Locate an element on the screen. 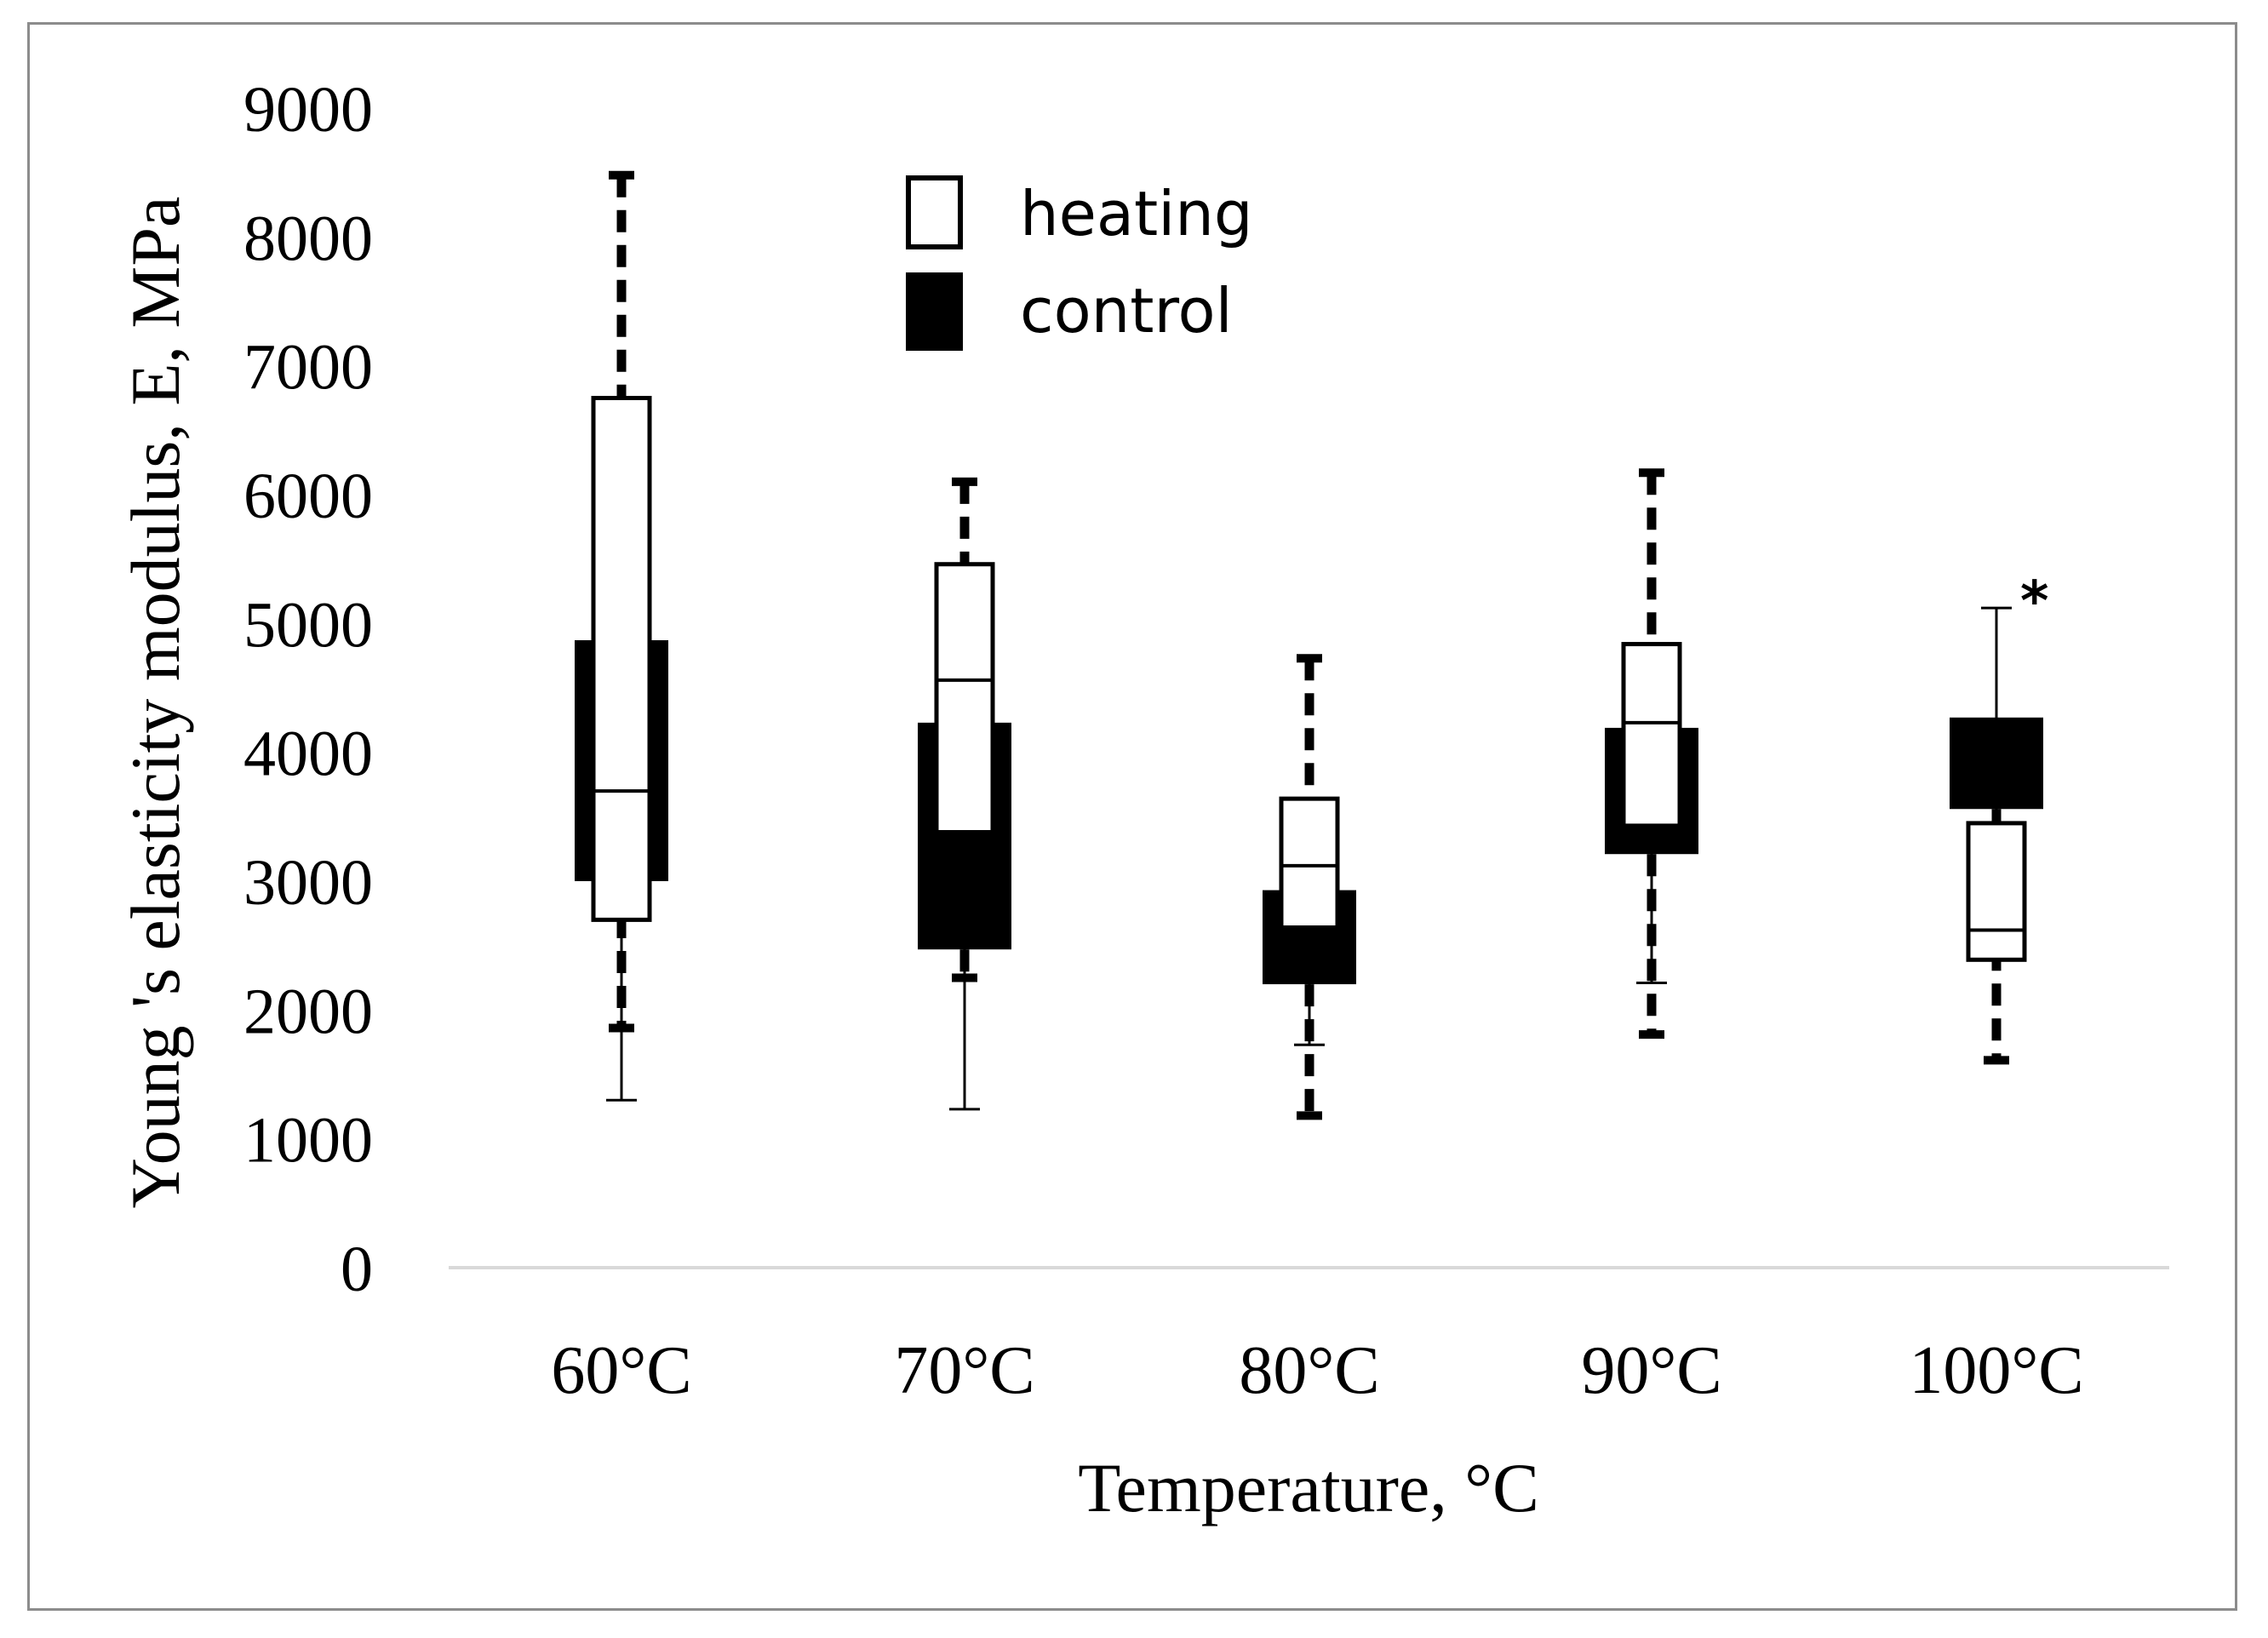  y-tick-label: 9000 is located at coordinates (308, 110).